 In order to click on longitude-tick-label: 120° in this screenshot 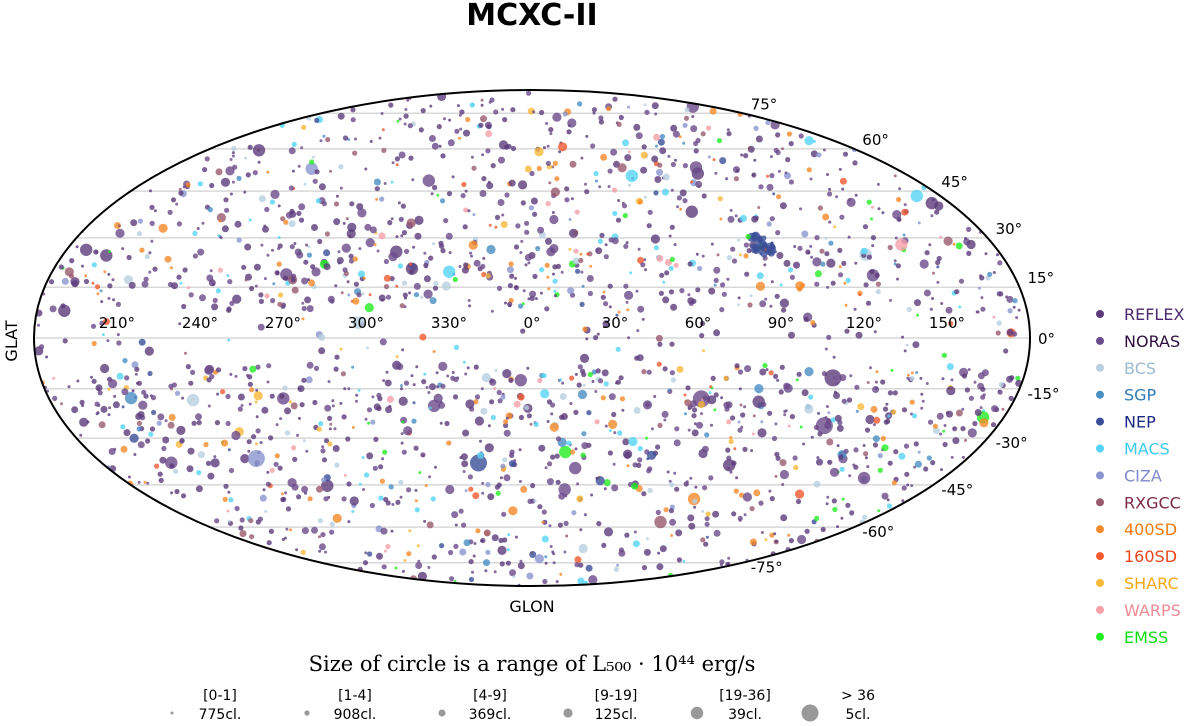, I will do `click(864, 323)`.